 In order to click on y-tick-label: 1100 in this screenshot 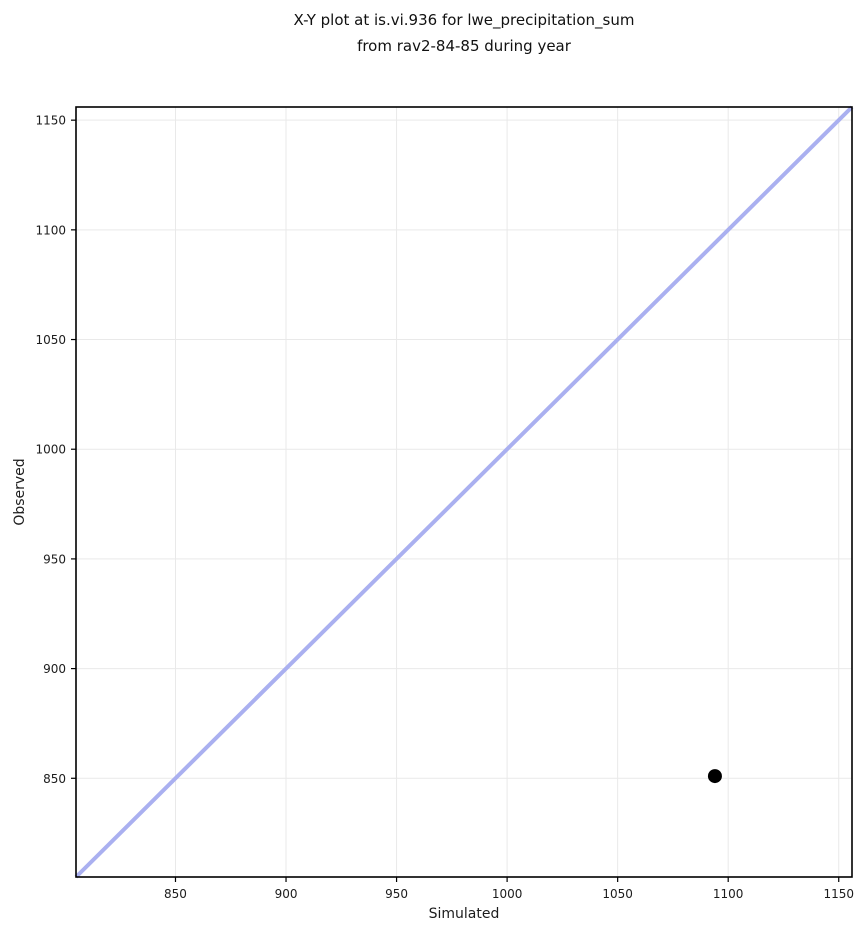, I will do `click(50, 230)`.